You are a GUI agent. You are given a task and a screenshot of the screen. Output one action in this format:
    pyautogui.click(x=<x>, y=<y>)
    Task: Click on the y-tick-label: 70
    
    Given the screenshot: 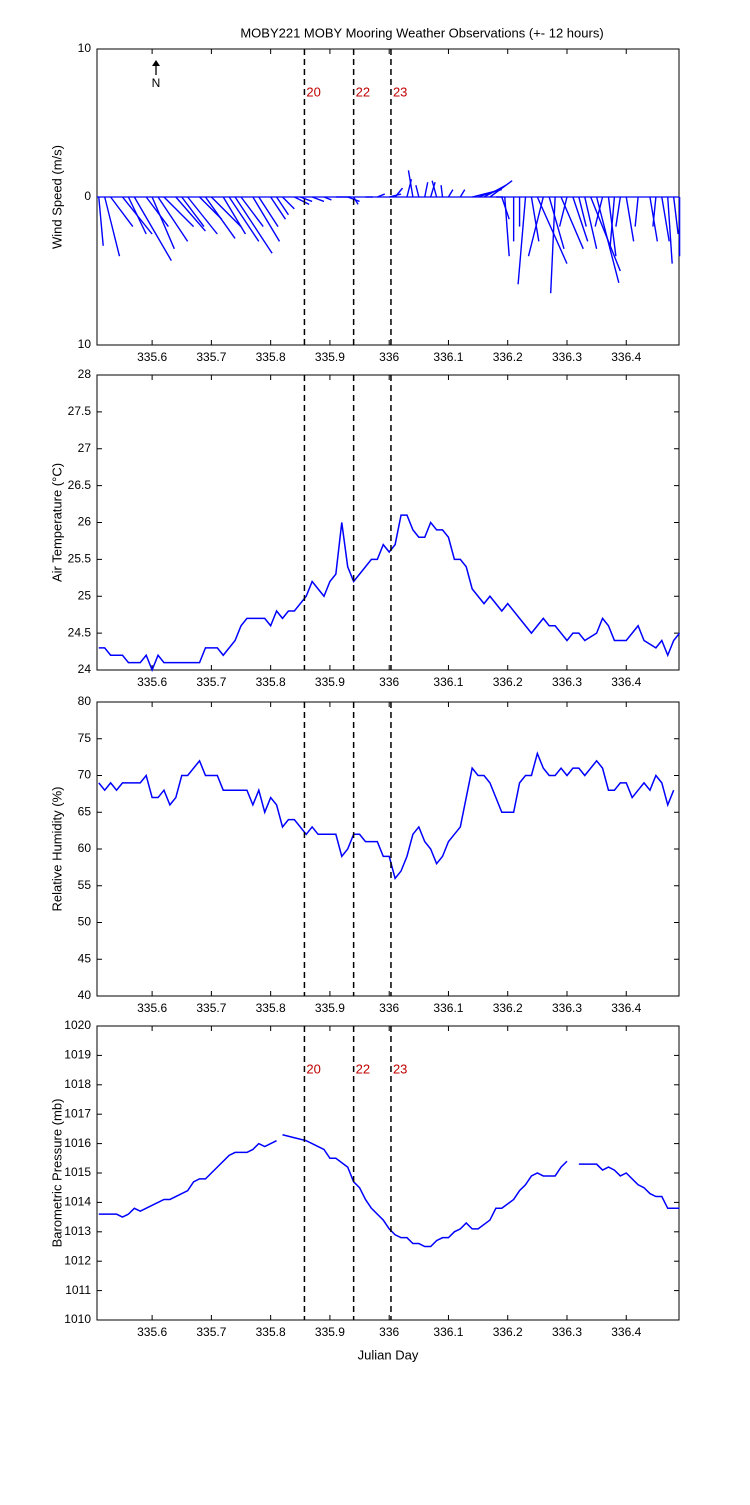 What is the action you would take?
    pyautogui.click(x=85, y=775)
    